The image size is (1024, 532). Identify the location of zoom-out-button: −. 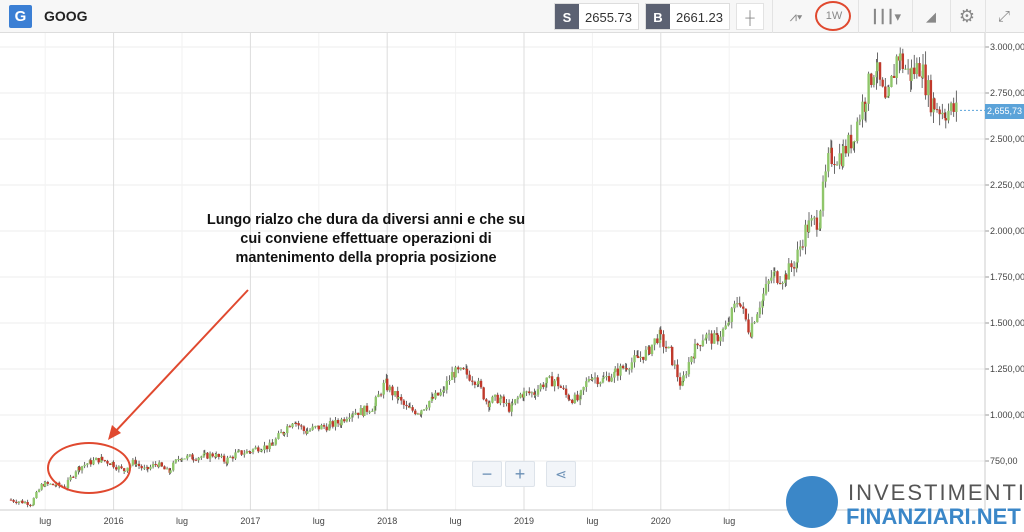
(487, 474).